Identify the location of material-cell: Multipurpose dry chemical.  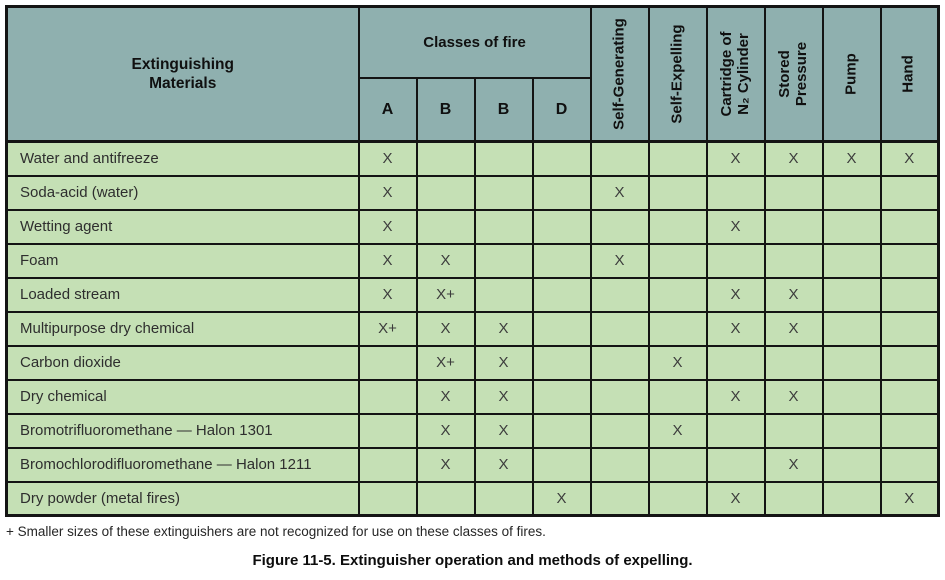
(182, 328).